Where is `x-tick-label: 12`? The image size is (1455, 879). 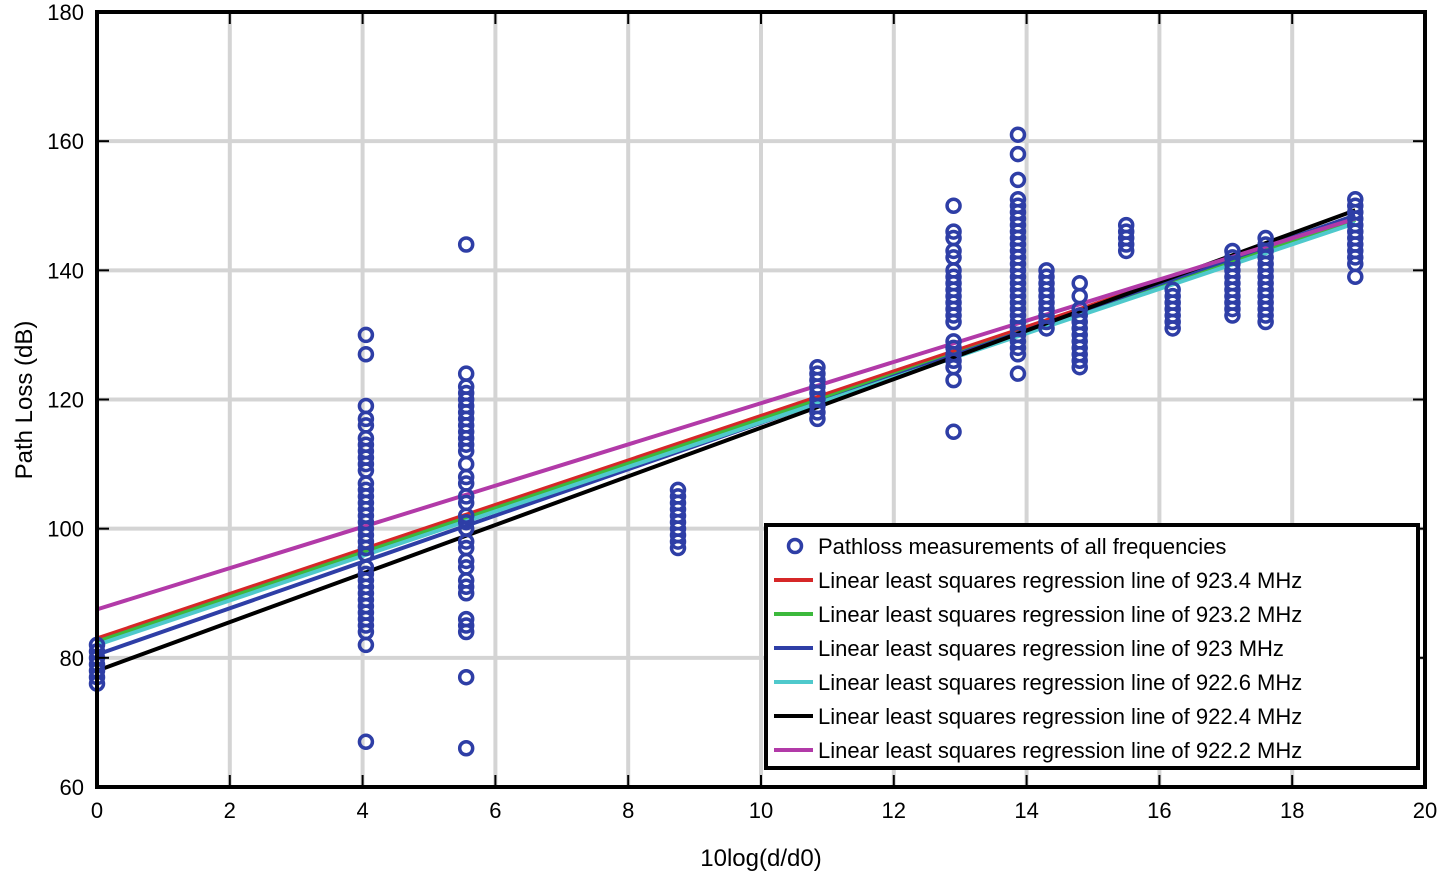
x-tick-label: 12 is located at coordinates (894, 810).